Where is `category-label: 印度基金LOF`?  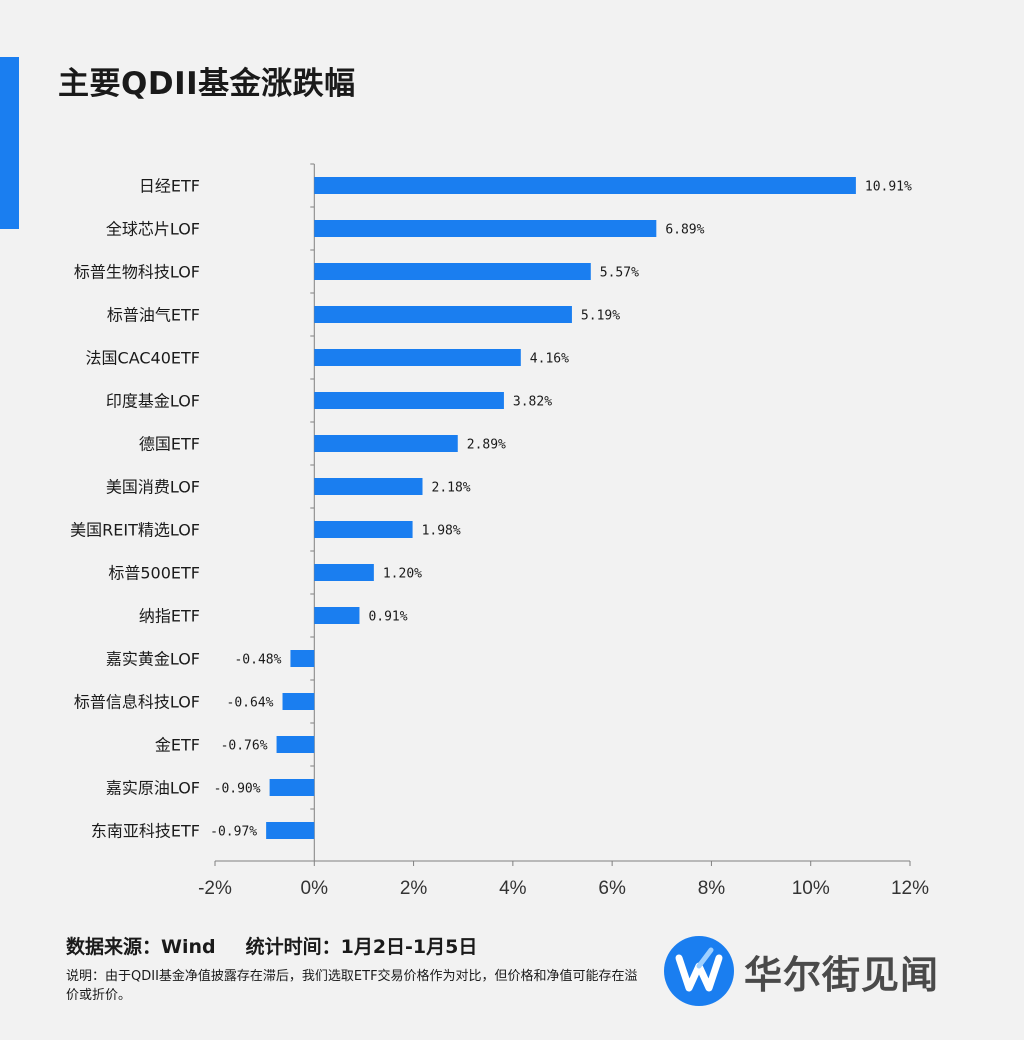 category-label: 印度基金LOF is located at coordinates (153, 401).